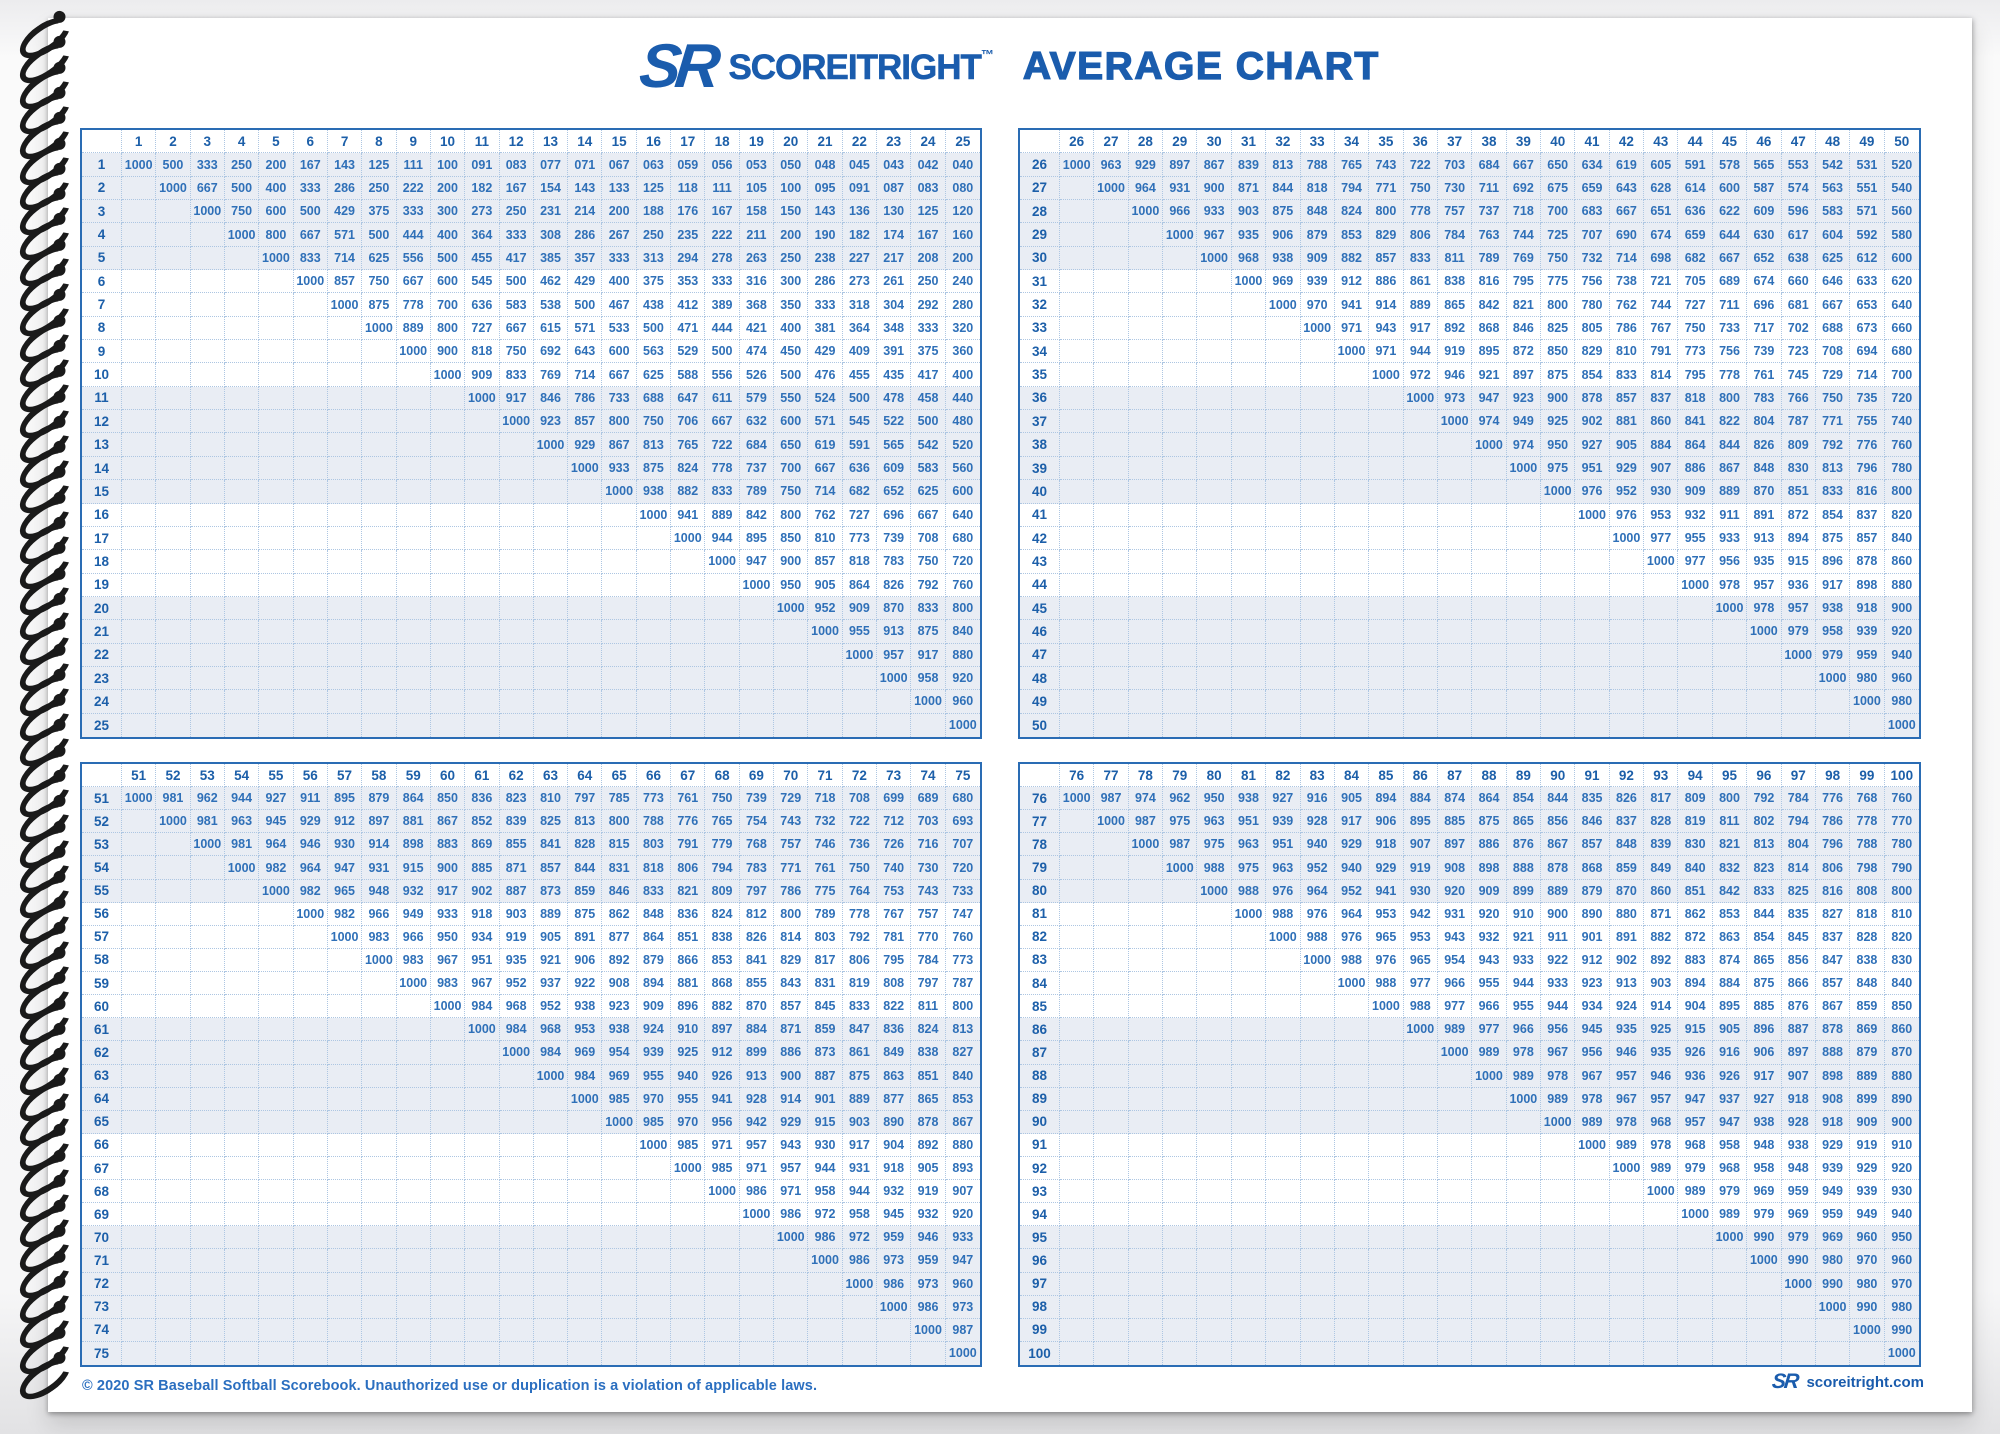  I want to click on avg-value-cell: 892, so click(1661, 960).